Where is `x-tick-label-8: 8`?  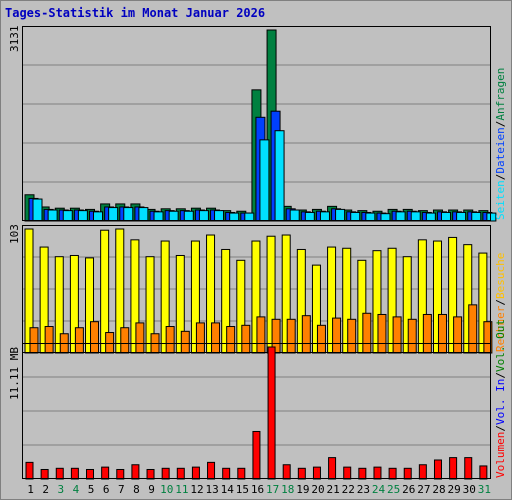
x-tick-label-8: 8 is located at coordinates (136, 489).